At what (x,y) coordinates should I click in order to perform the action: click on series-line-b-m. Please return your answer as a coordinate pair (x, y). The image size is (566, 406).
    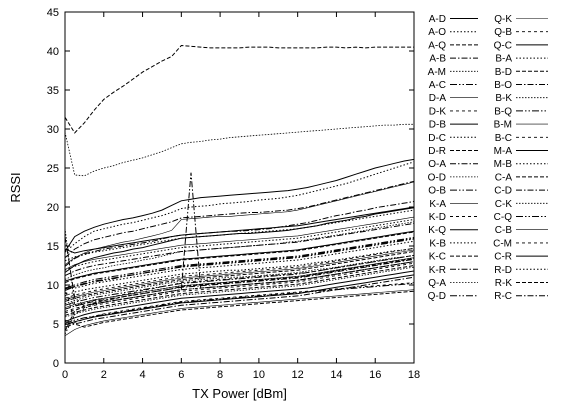
    Looking at the image, I should click on (239, 243).